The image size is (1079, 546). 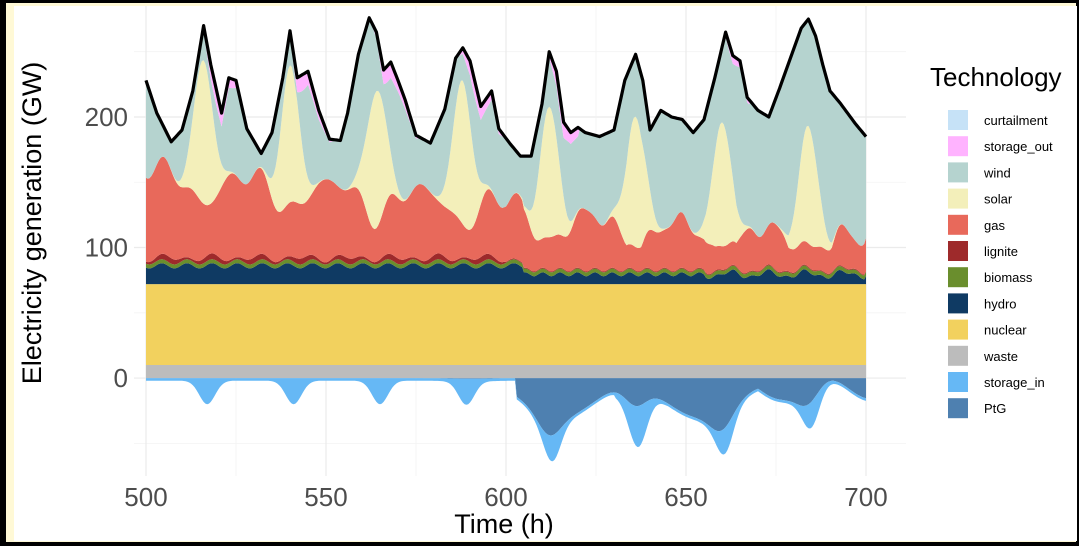 What do you see at coordinates (1016, 120) in the screenshot?
I see `legend-label-curtailment: curtailment` at bounding box center [1016, 120].